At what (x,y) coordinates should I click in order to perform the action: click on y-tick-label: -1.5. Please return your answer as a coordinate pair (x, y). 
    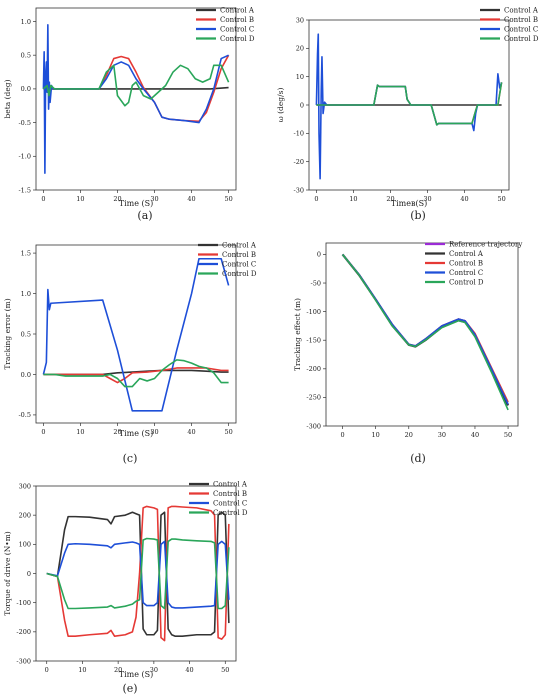
    Looking at the image, I should click on (24, 190).